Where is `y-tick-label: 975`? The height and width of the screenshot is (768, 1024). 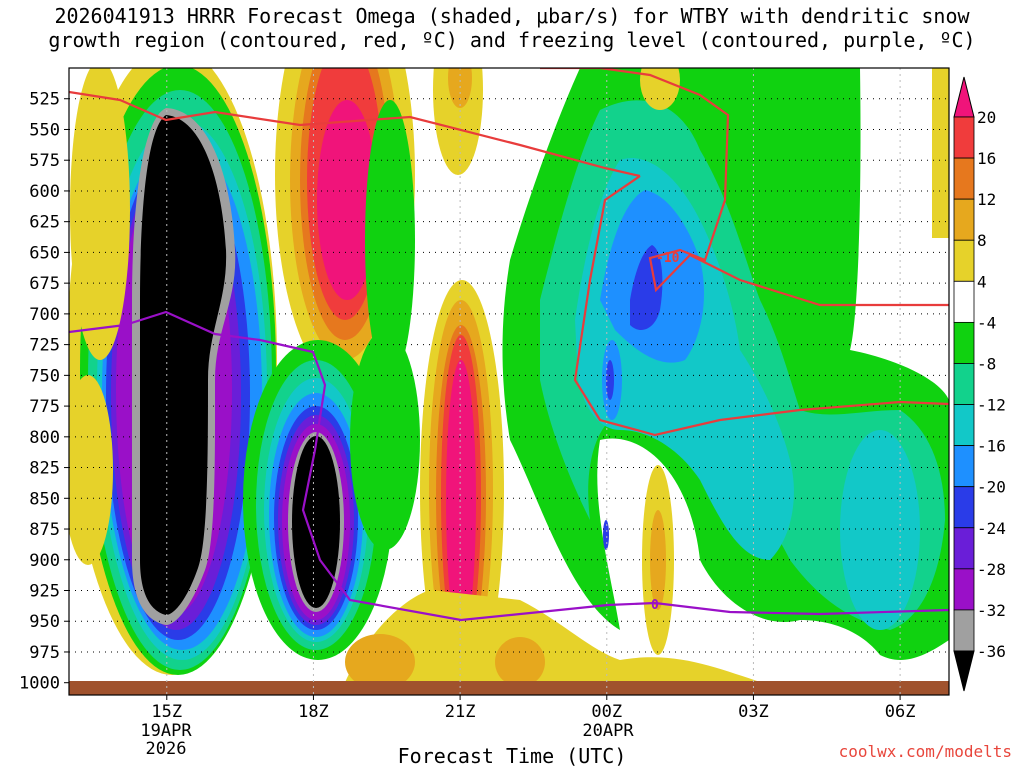
y-tick-label: 975 is located at coordinates (44, 653).